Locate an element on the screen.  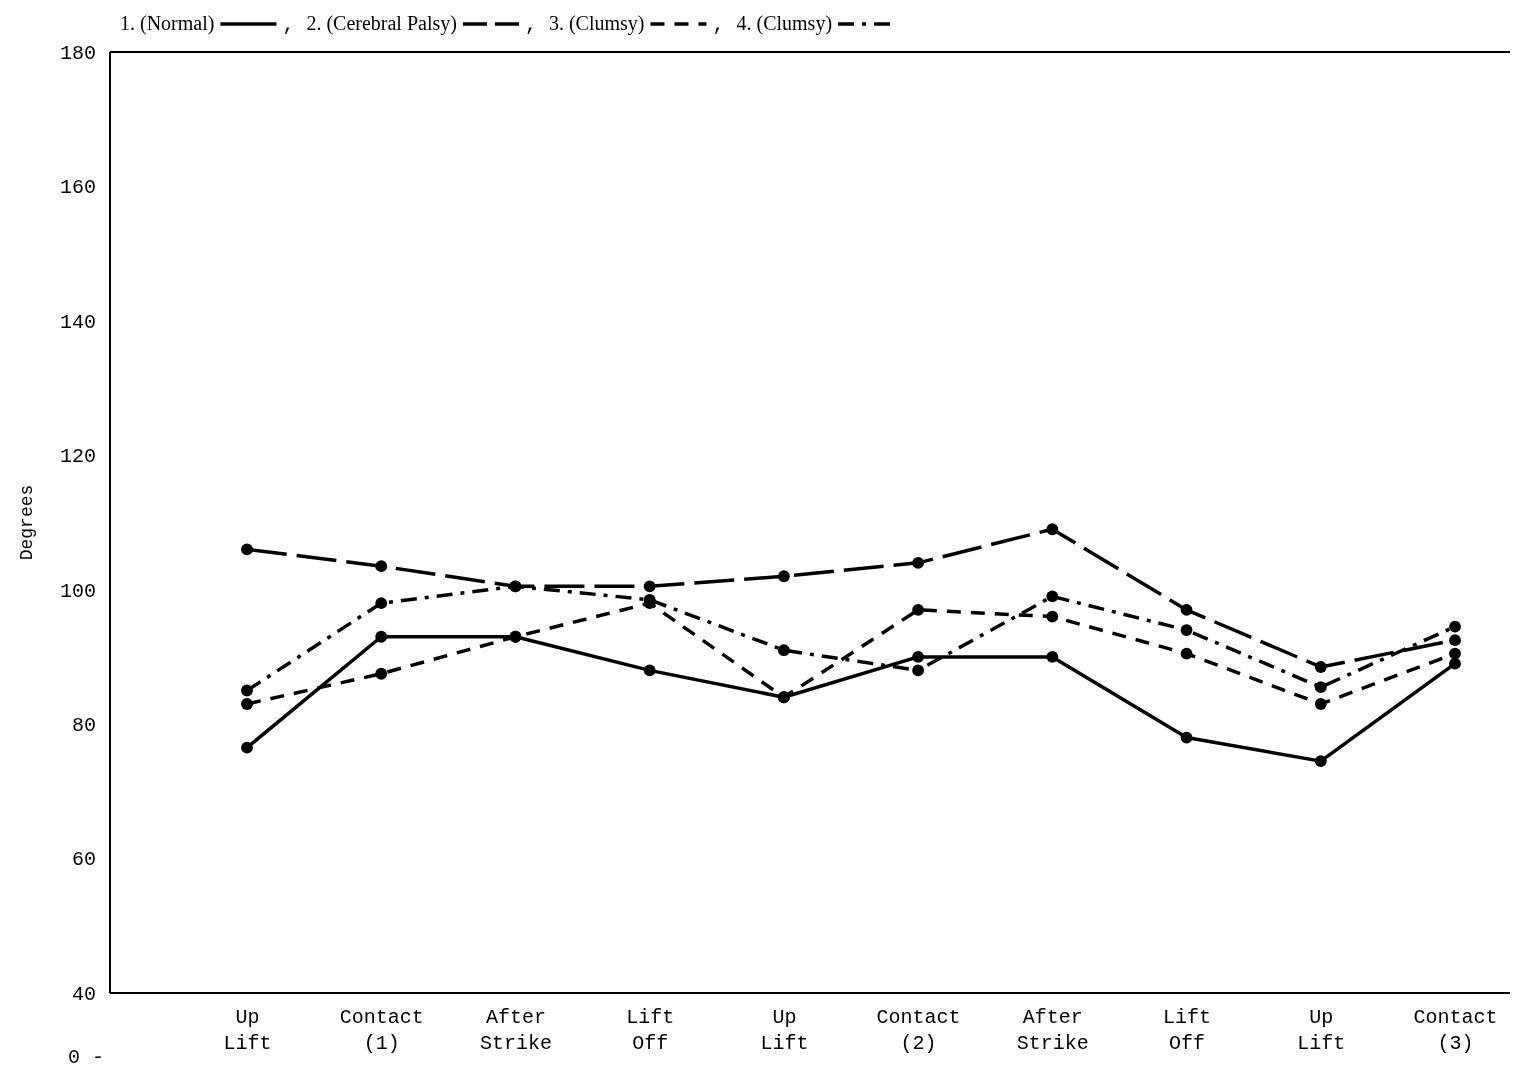
x-tick-label: Contact (2) is located at coordinates (918, 1030).